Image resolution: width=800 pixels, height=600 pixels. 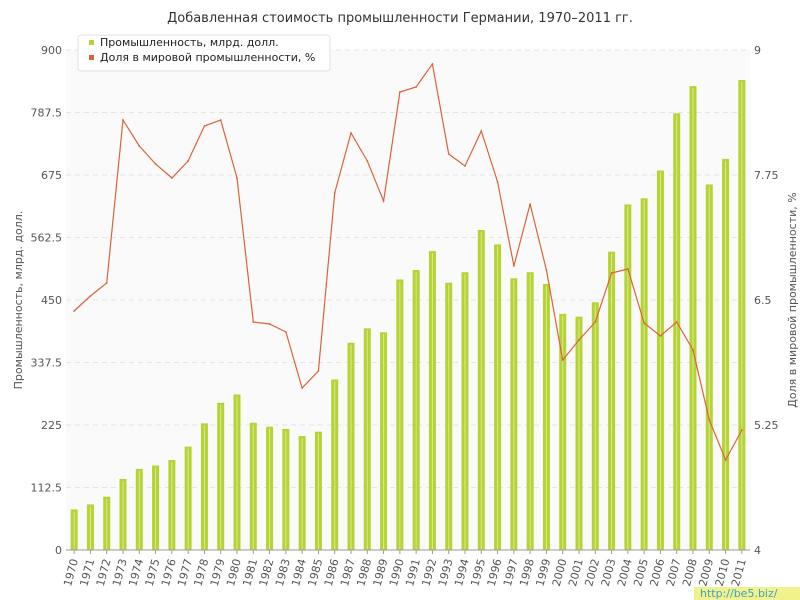 What do you see at coordinates (739, 593) in the screenshot?
I see `watermark-url: http://be5.biz/` at bounding box center [739, 593].